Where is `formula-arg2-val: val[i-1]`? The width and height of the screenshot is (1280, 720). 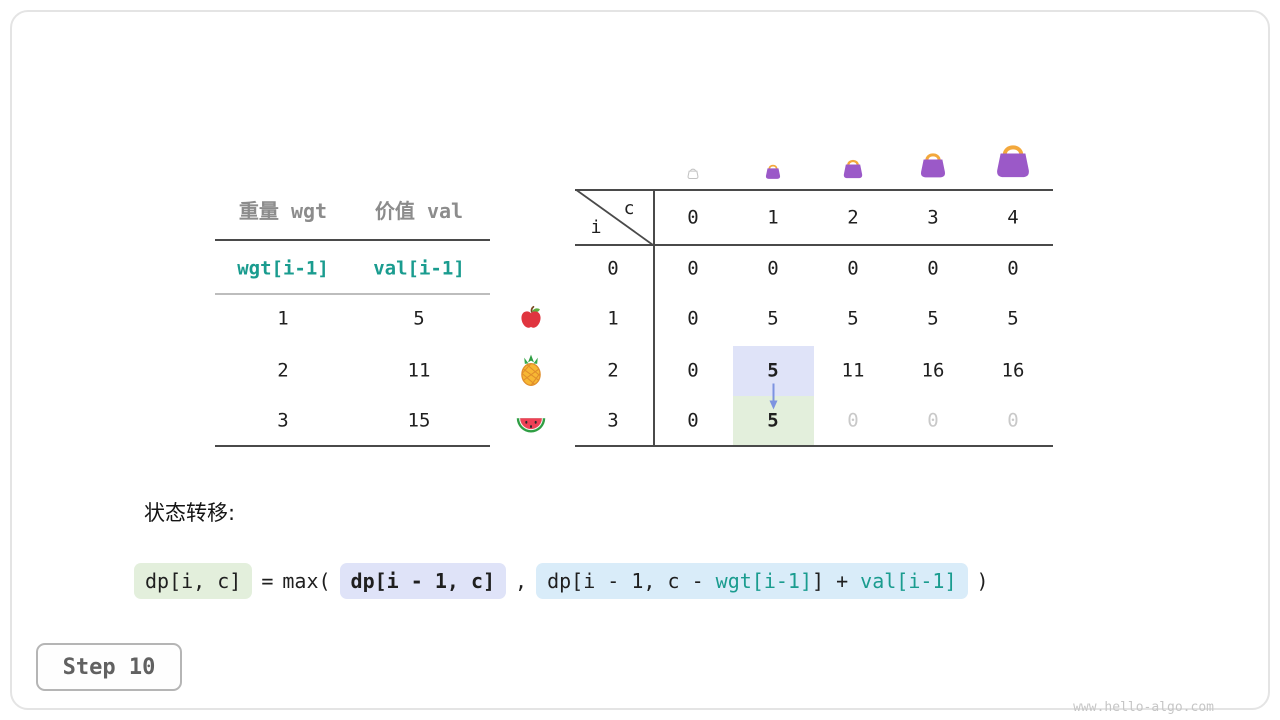 formula-arg2-val: val[i-1] is located at coordinates (908, 581).